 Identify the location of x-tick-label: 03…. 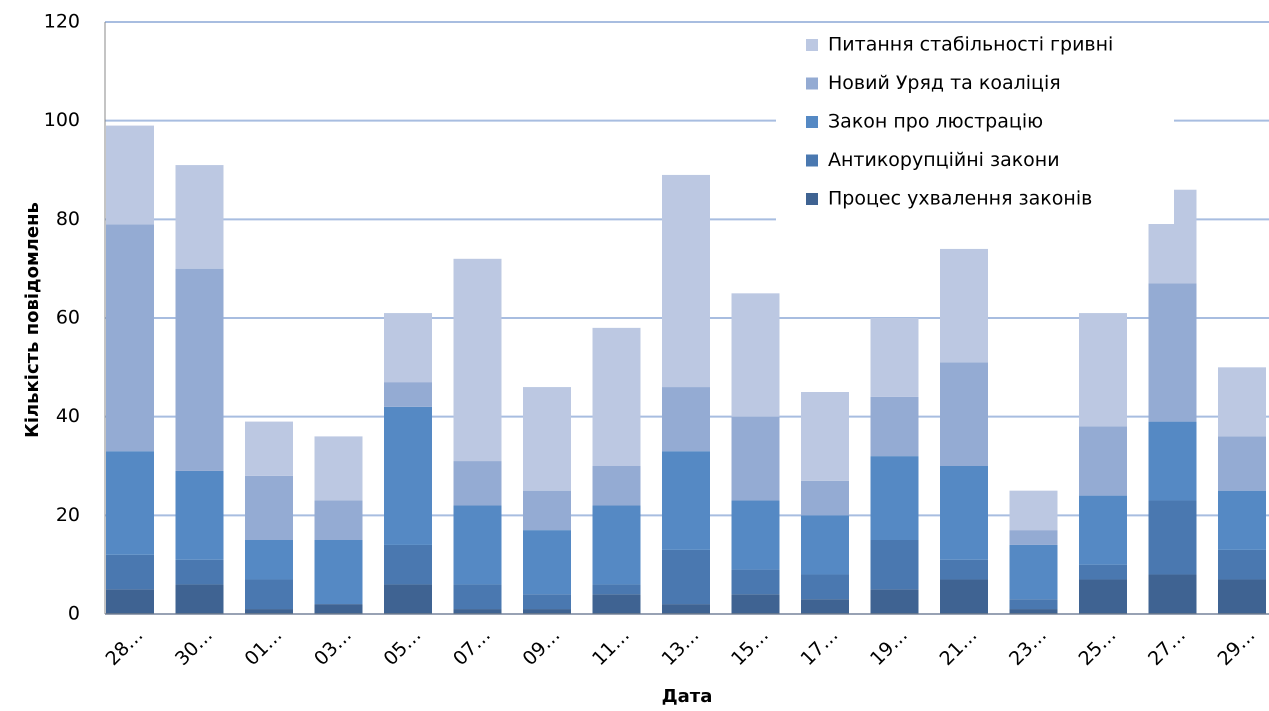
(333, 647).